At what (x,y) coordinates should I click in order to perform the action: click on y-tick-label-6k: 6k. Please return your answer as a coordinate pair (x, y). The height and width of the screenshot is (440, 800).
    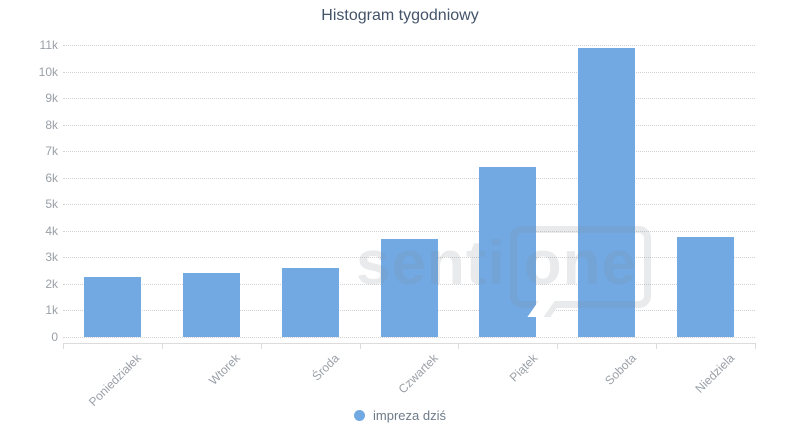
    Looking at the image, I should click on (51, 177).